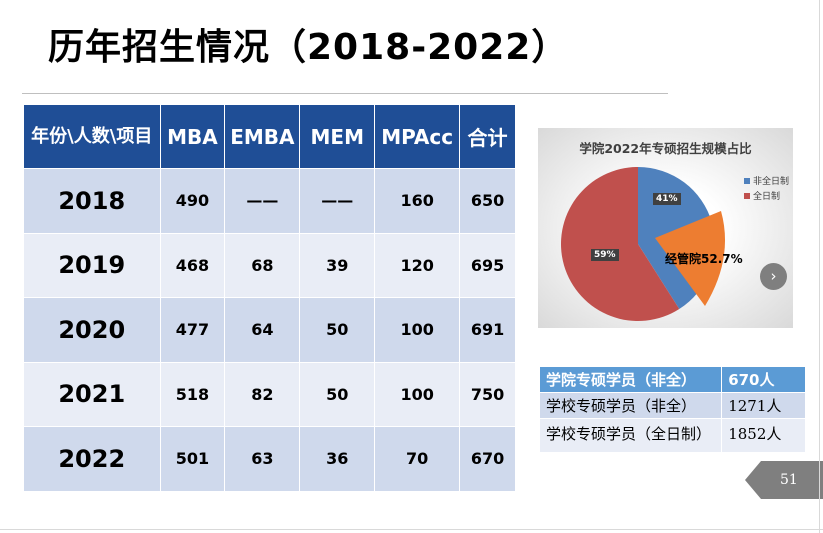  What do you see at coordinates (417, 265) in the screenshot?
I see `value-cell: 120` at bounding box center [417, 265].